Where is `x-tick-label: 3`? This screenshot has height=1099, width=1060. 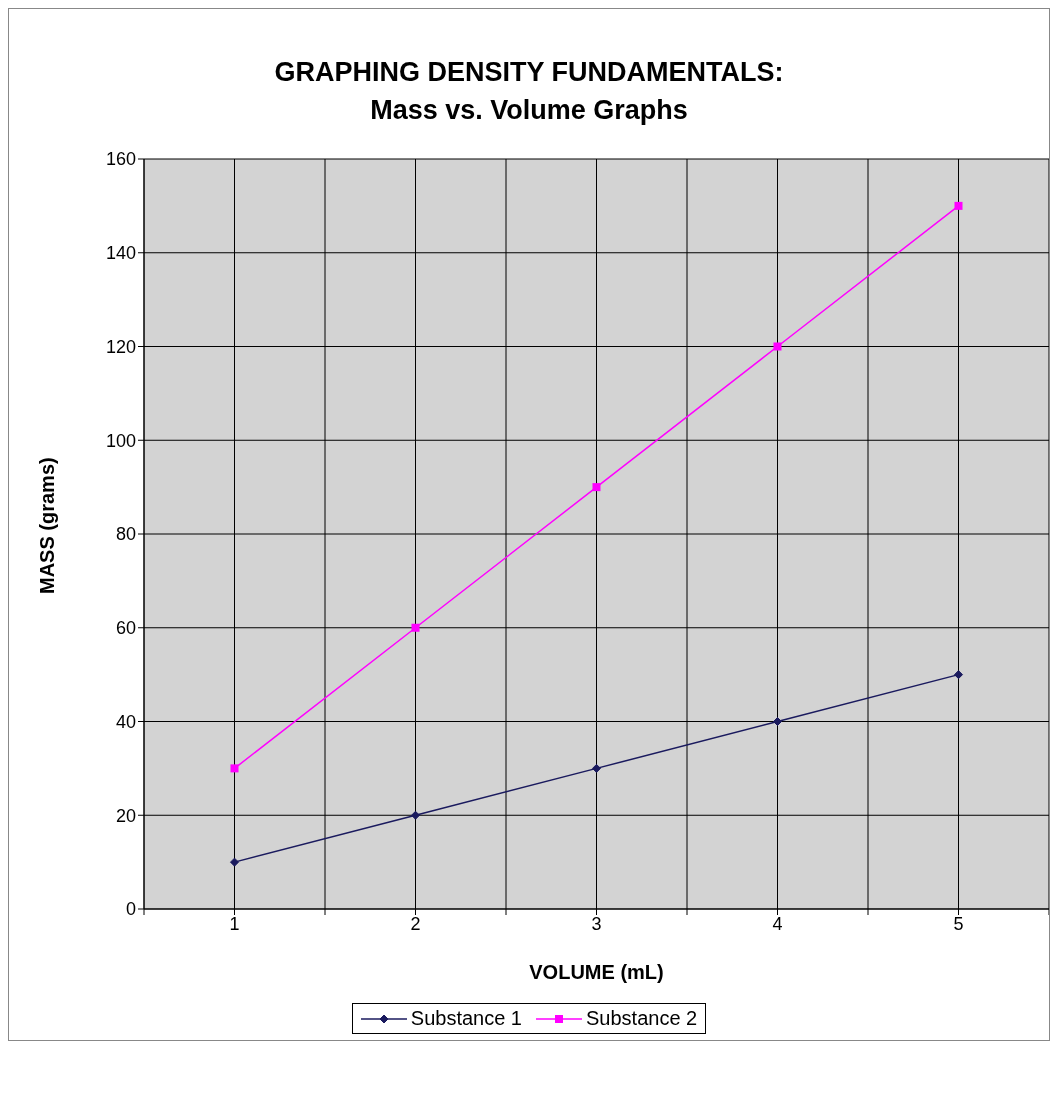
x-tick-label: 3 is located at coordinates (596, 923).